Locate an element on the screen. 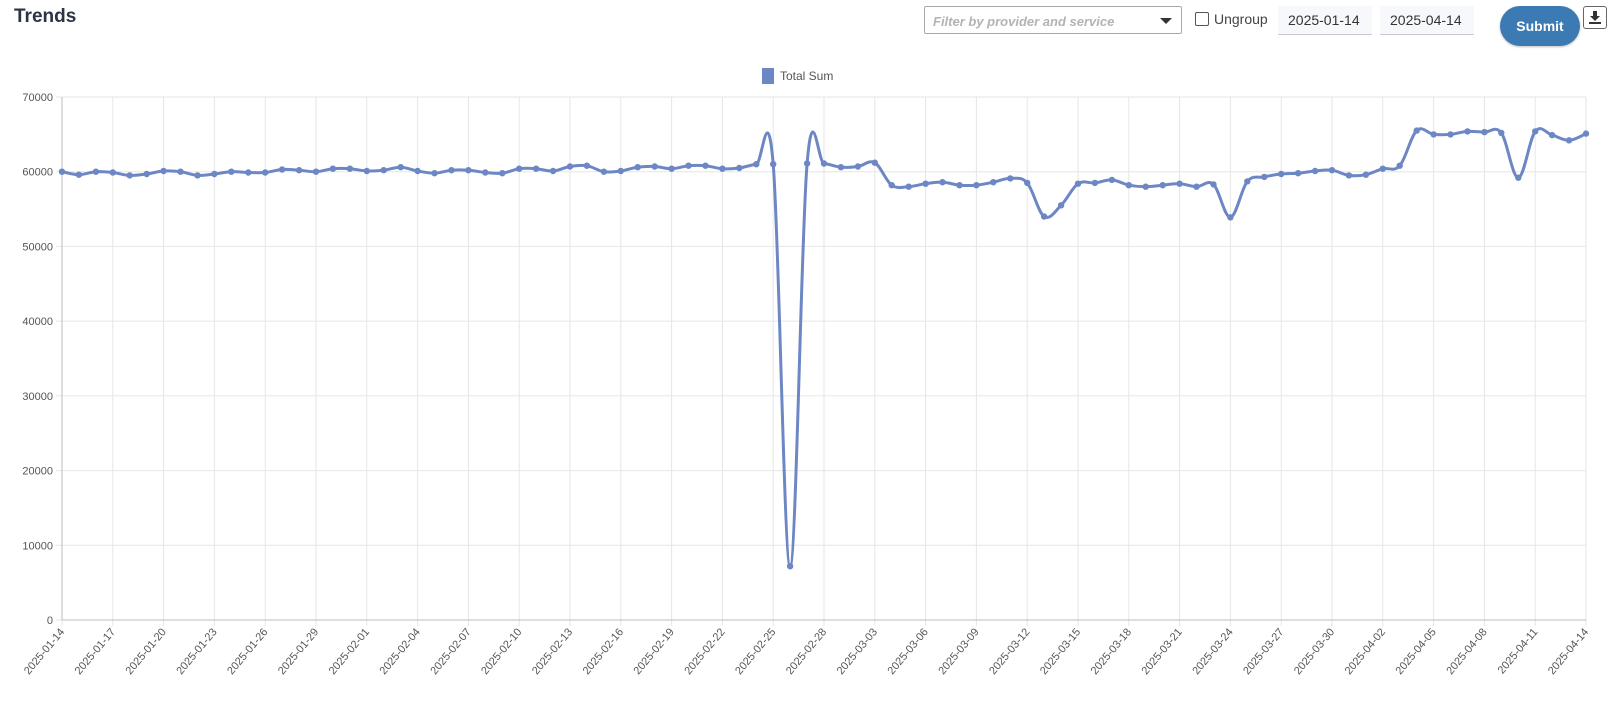 Image resolution: width=1620 pixels, height=706 pixels. chart-legend: Total Sum is located at coordinates (797, 76).